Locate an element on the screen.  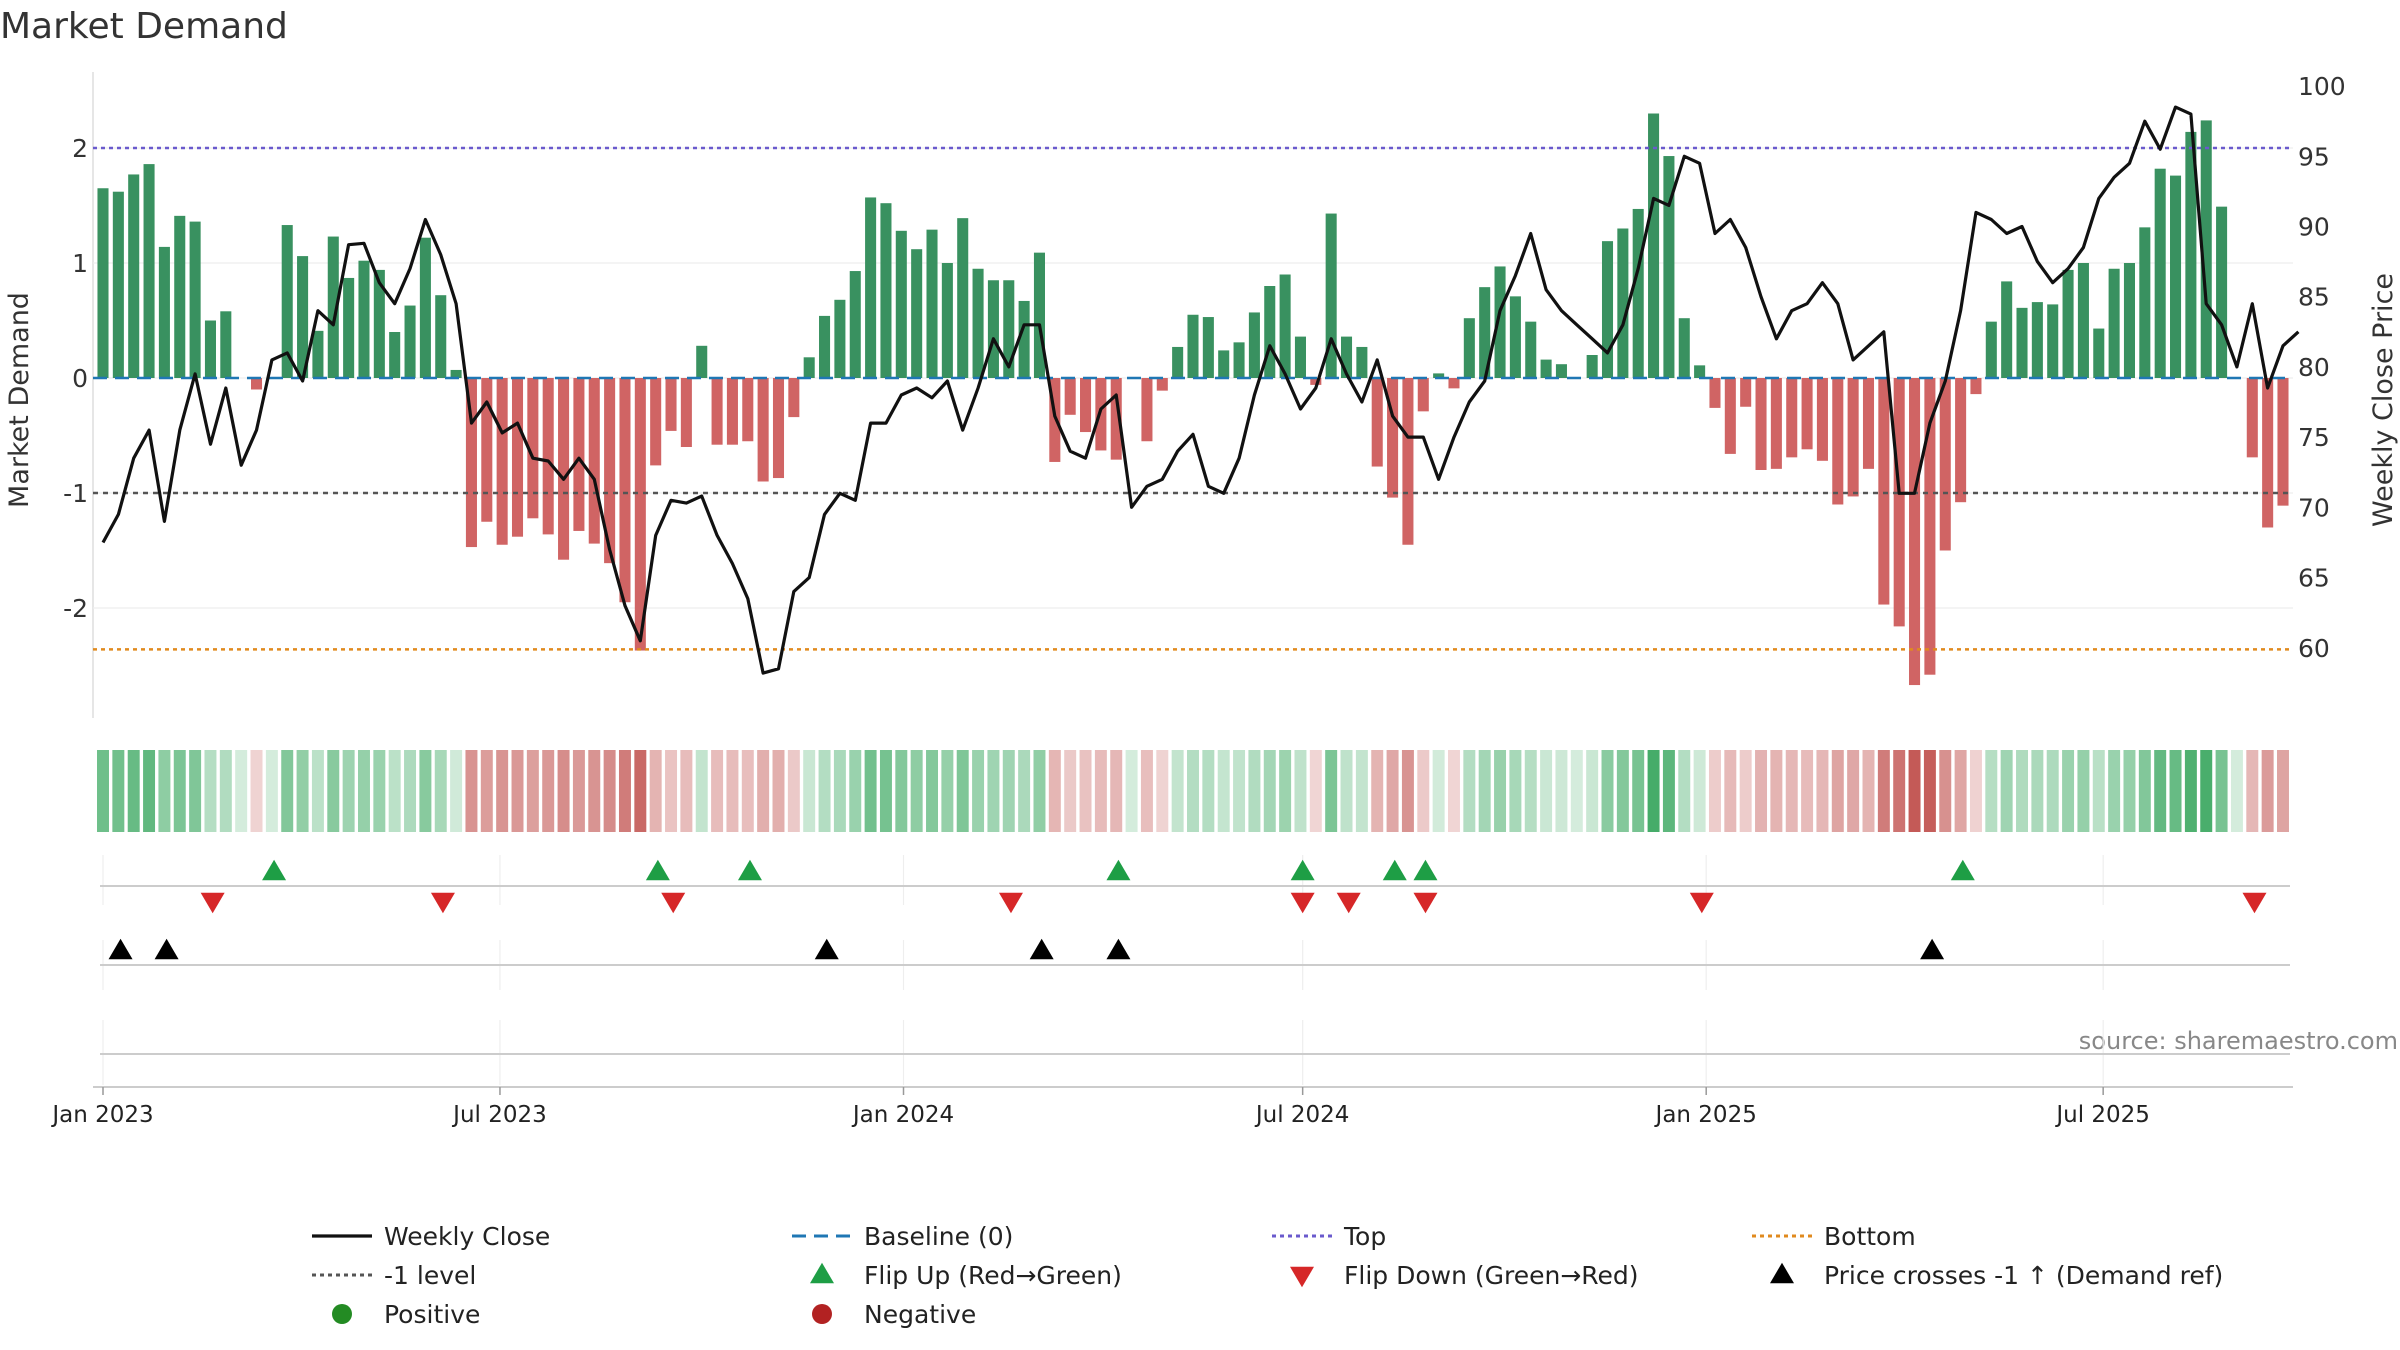
left-tick-label: 1 is located at coordinates (80, 263).